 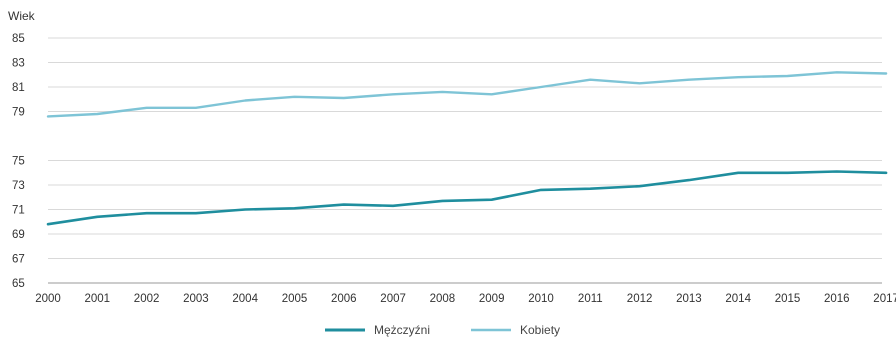 I want to click on x-tick-label: 2000, so click(x=48, y=299).